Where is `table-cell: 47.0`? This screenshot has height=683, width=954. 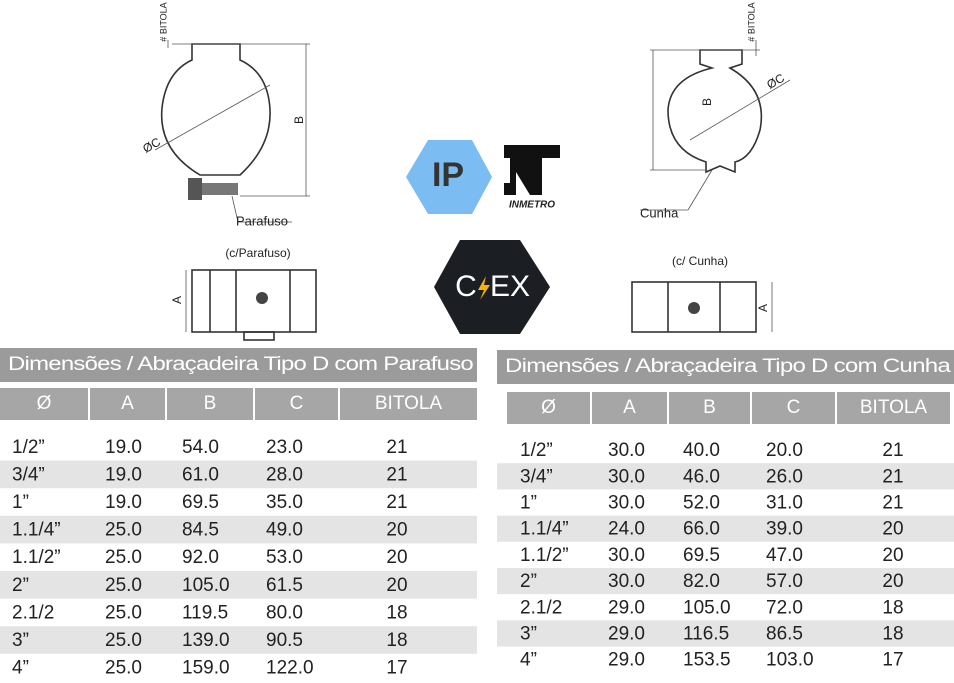
table-cell: 47.0 is located at coordinates (784, 555).